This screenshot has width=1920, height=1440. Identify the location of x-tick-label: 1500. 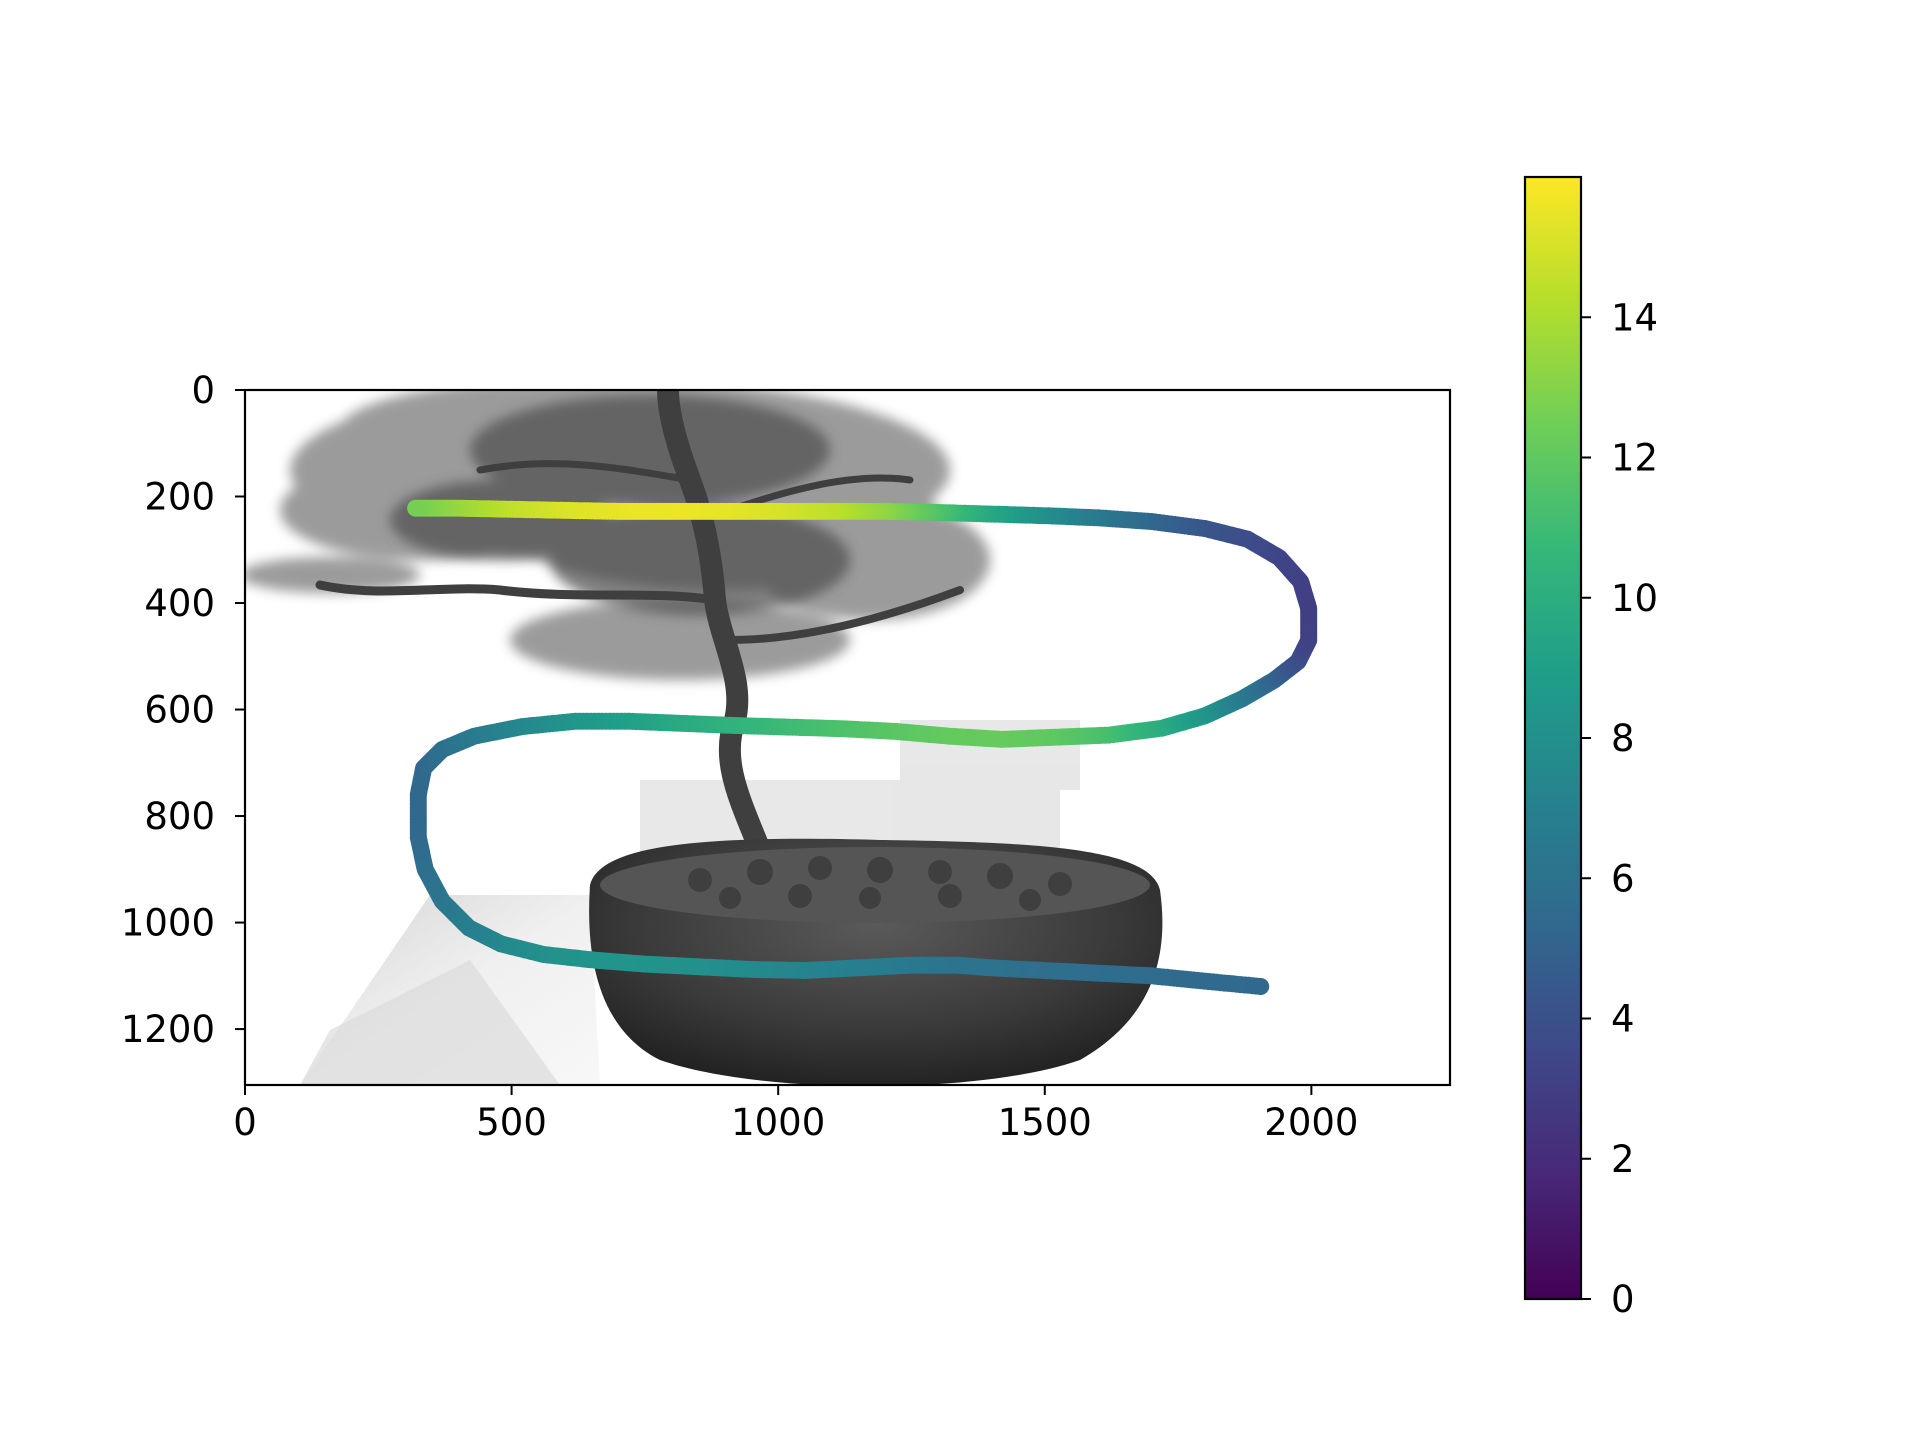
(1045, 1122).